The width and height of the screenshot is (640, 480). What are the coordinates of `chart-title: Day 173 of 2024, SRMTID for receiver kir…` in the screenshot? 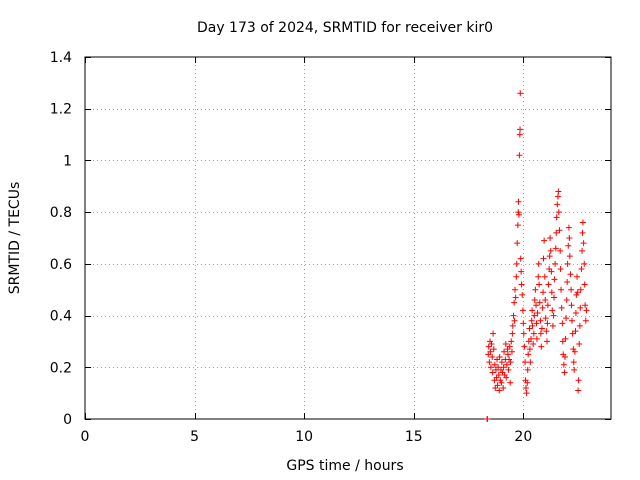 It's located at (345, 28).